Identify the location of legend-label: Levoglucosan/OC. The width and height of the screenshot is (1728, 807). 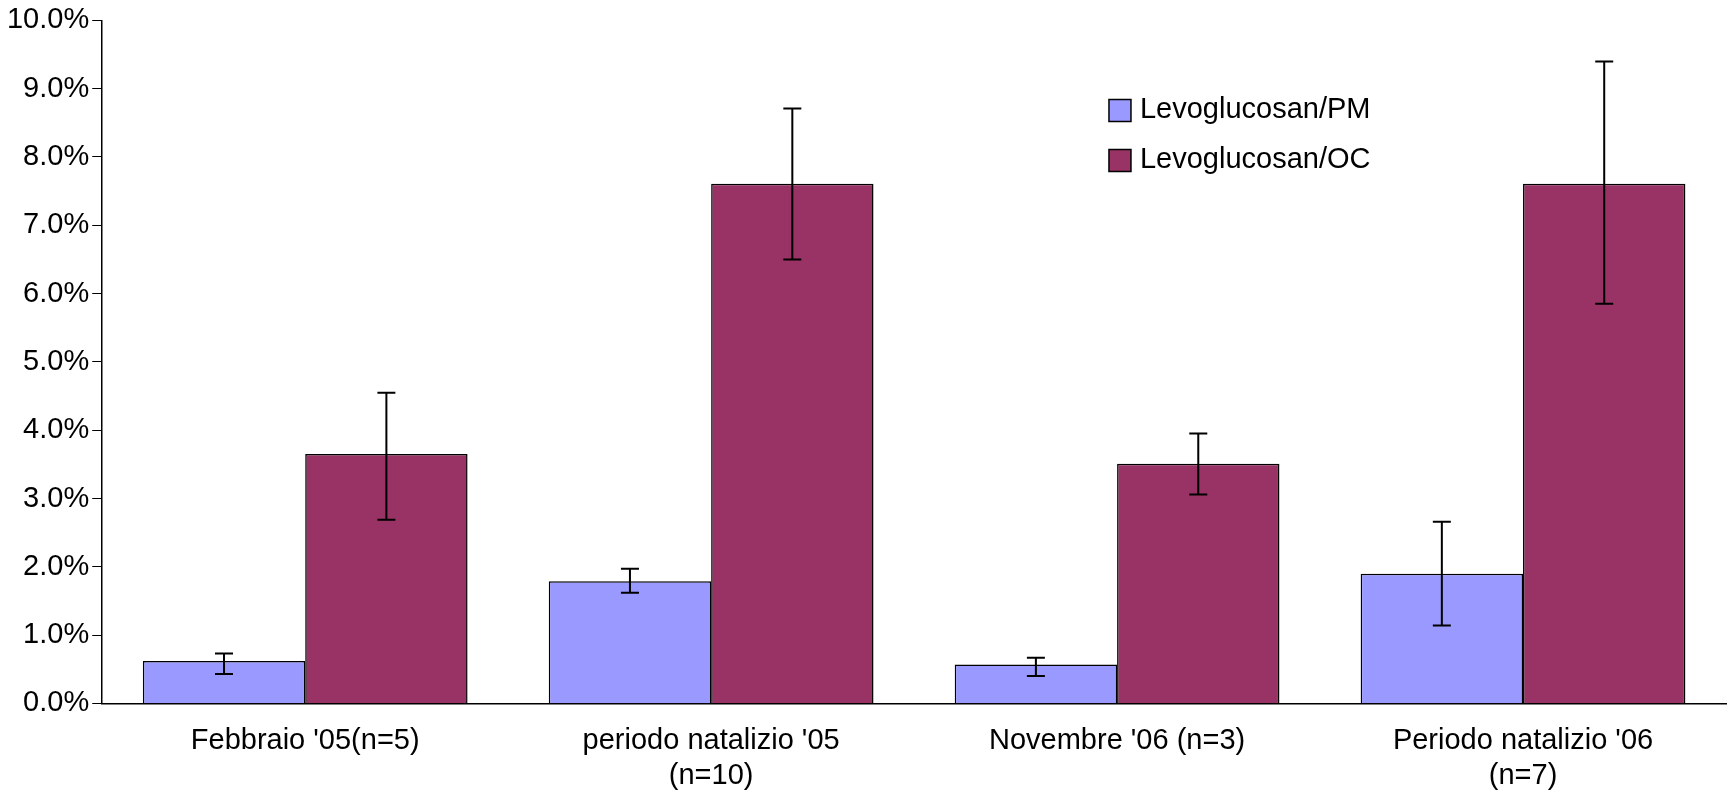
(1255, 158).